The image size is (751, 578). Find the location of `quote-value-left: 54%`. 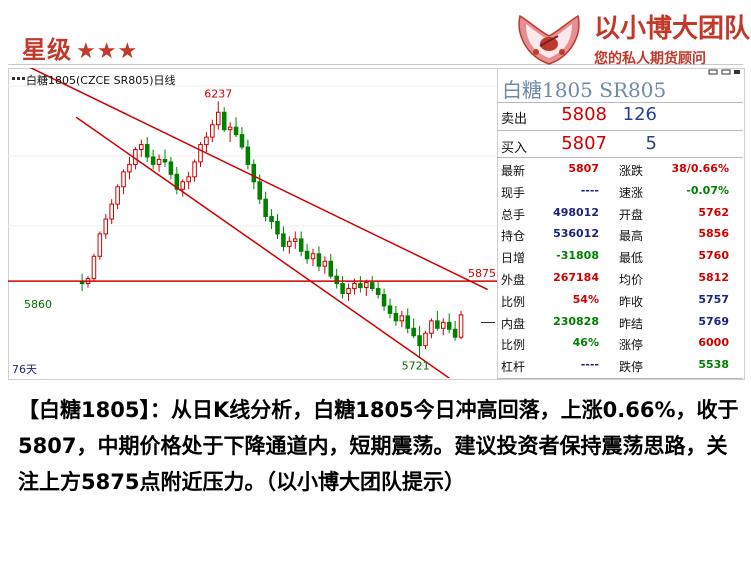

quote-value-left: 54% is located at coordinates (585, 299).